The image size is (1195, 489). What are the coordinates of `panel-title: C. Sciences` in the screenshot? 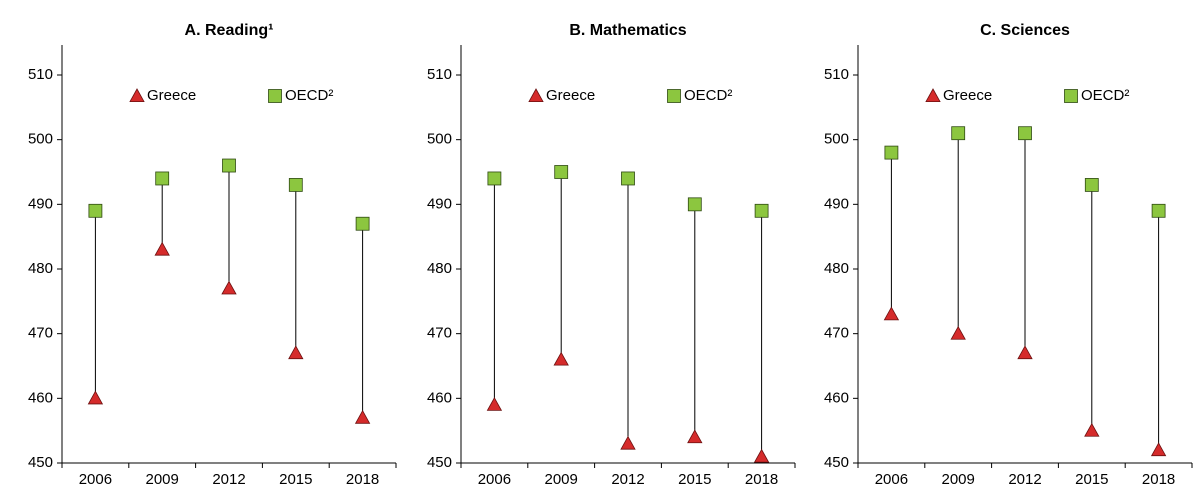 It's located at (1025, 30).